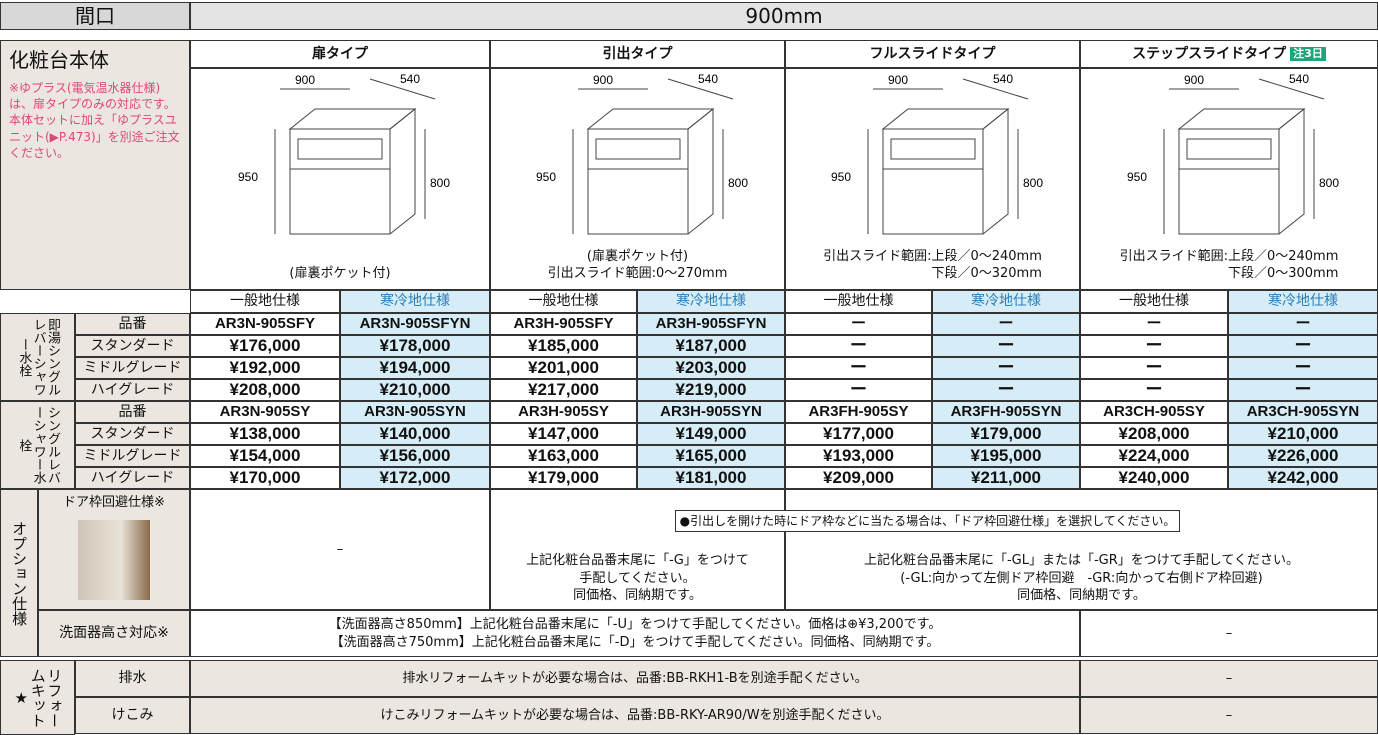  I want to click on price-text: ¥172,000, so click(415, 477).